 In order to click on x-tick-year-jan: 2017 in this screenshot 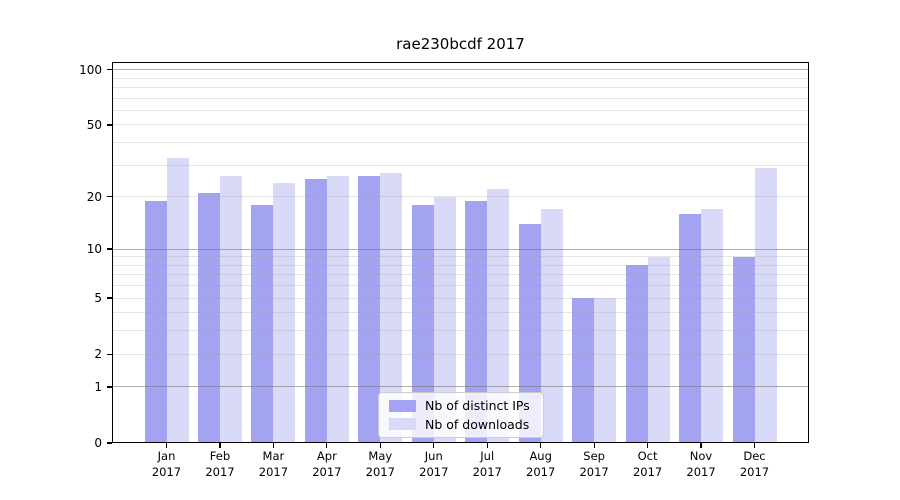, I will do `click(166, 472)`.